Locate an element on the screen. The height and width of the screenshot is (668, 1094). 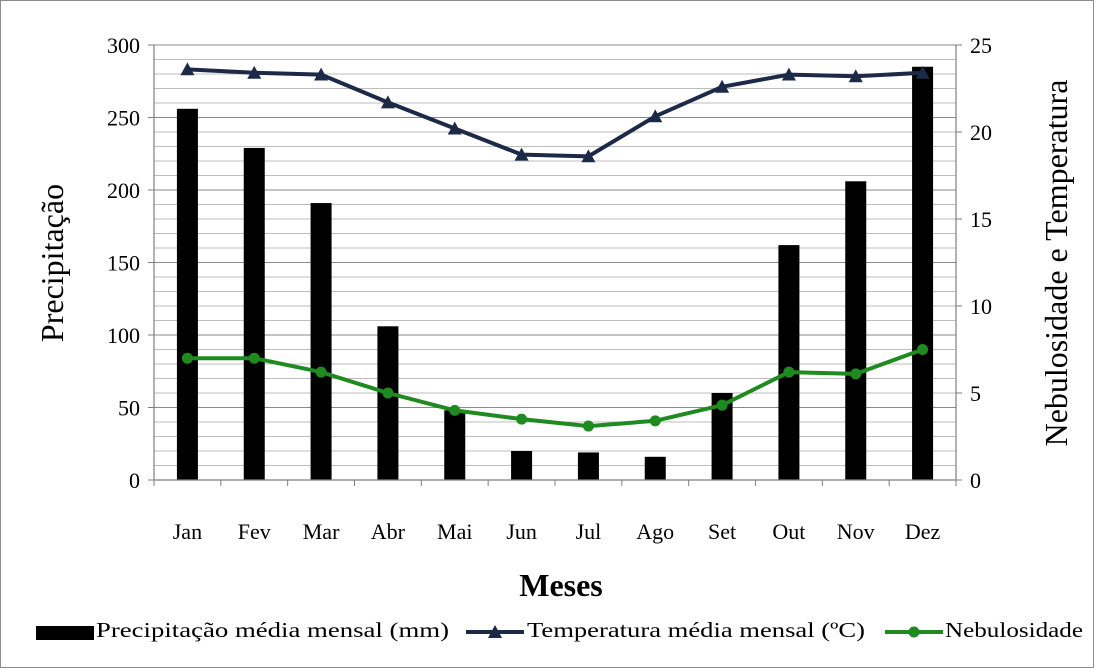
legend-label-precipitation: Precipitação média mensal (mm) is located at coordinates (272, 630).